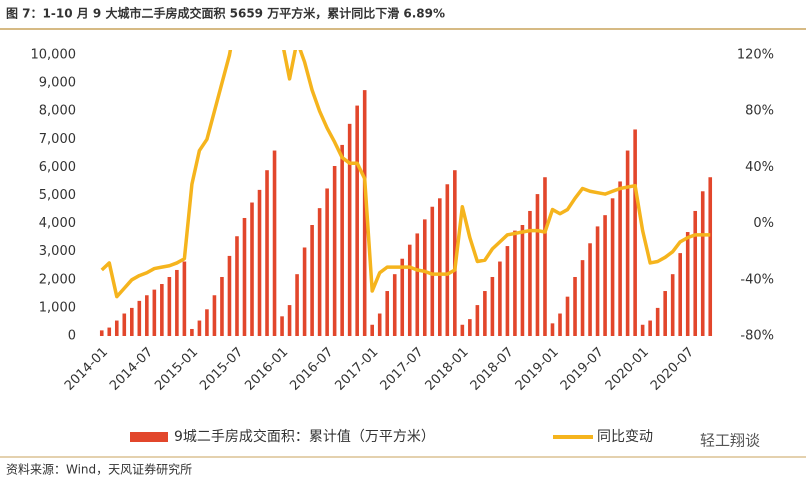 This screenshot has width=806, height=483. What do you see at coordinates (582, 369) in the screenshot?
I see `x-tick-label: 2019-07` at bounding box center [582, 369].